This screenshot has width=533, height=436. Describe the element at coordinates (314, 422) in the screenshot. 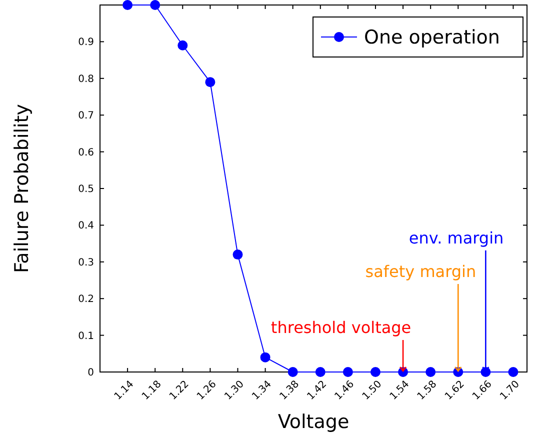

I see `x-axis-title: Voltage` at that location.